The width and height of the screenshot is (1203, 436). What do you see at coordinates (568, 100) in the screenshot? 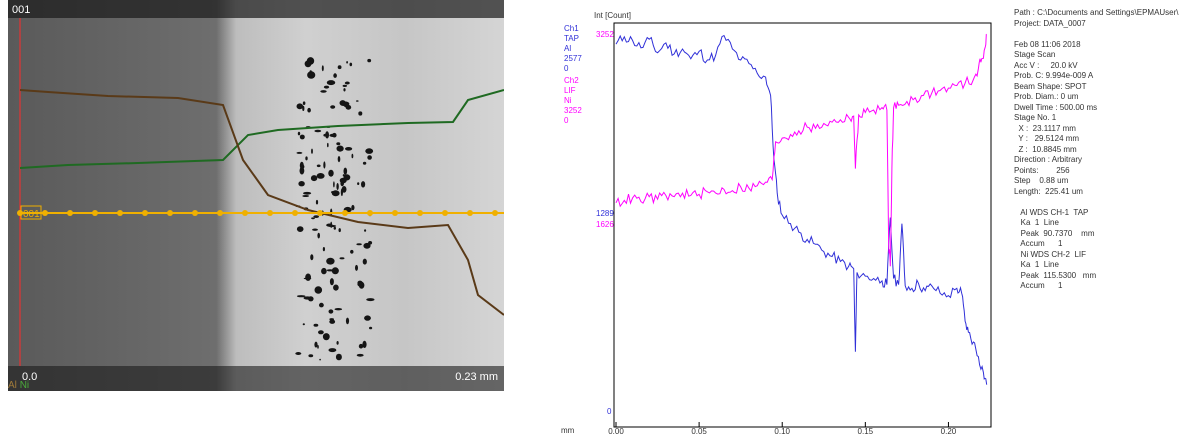
I see `ch2-element: Ni` at bounding box center [568, 100].